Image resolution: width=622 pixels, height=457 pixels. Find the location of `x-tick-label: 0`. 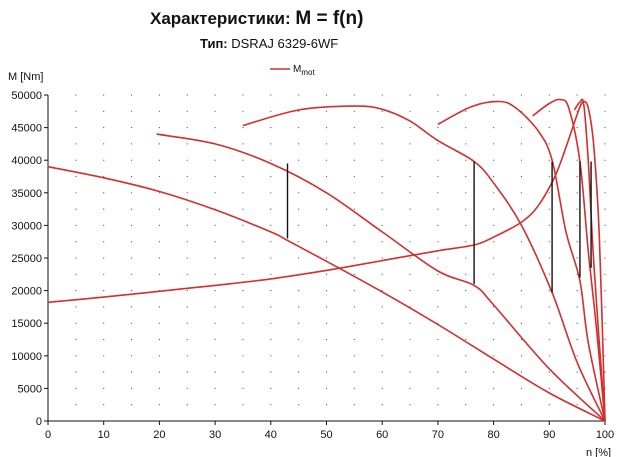

x-tick-label: 0 is located at coordinates (48, 435).